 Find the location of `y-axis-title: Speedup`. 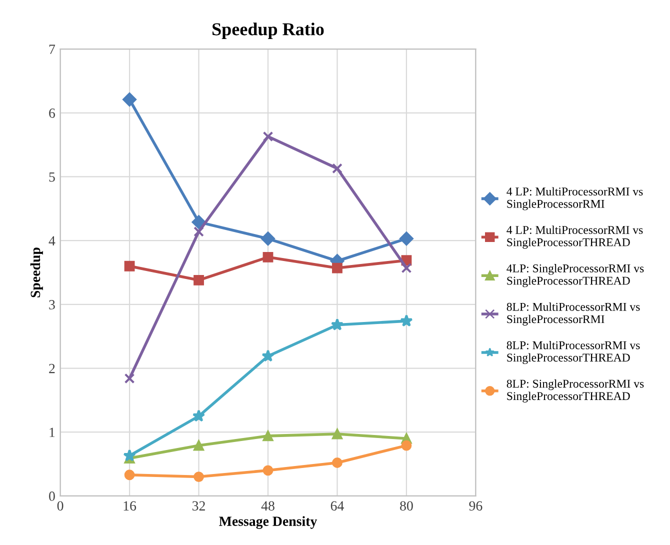

y-axis-title: Speedup is located at coordinates (36, 273).